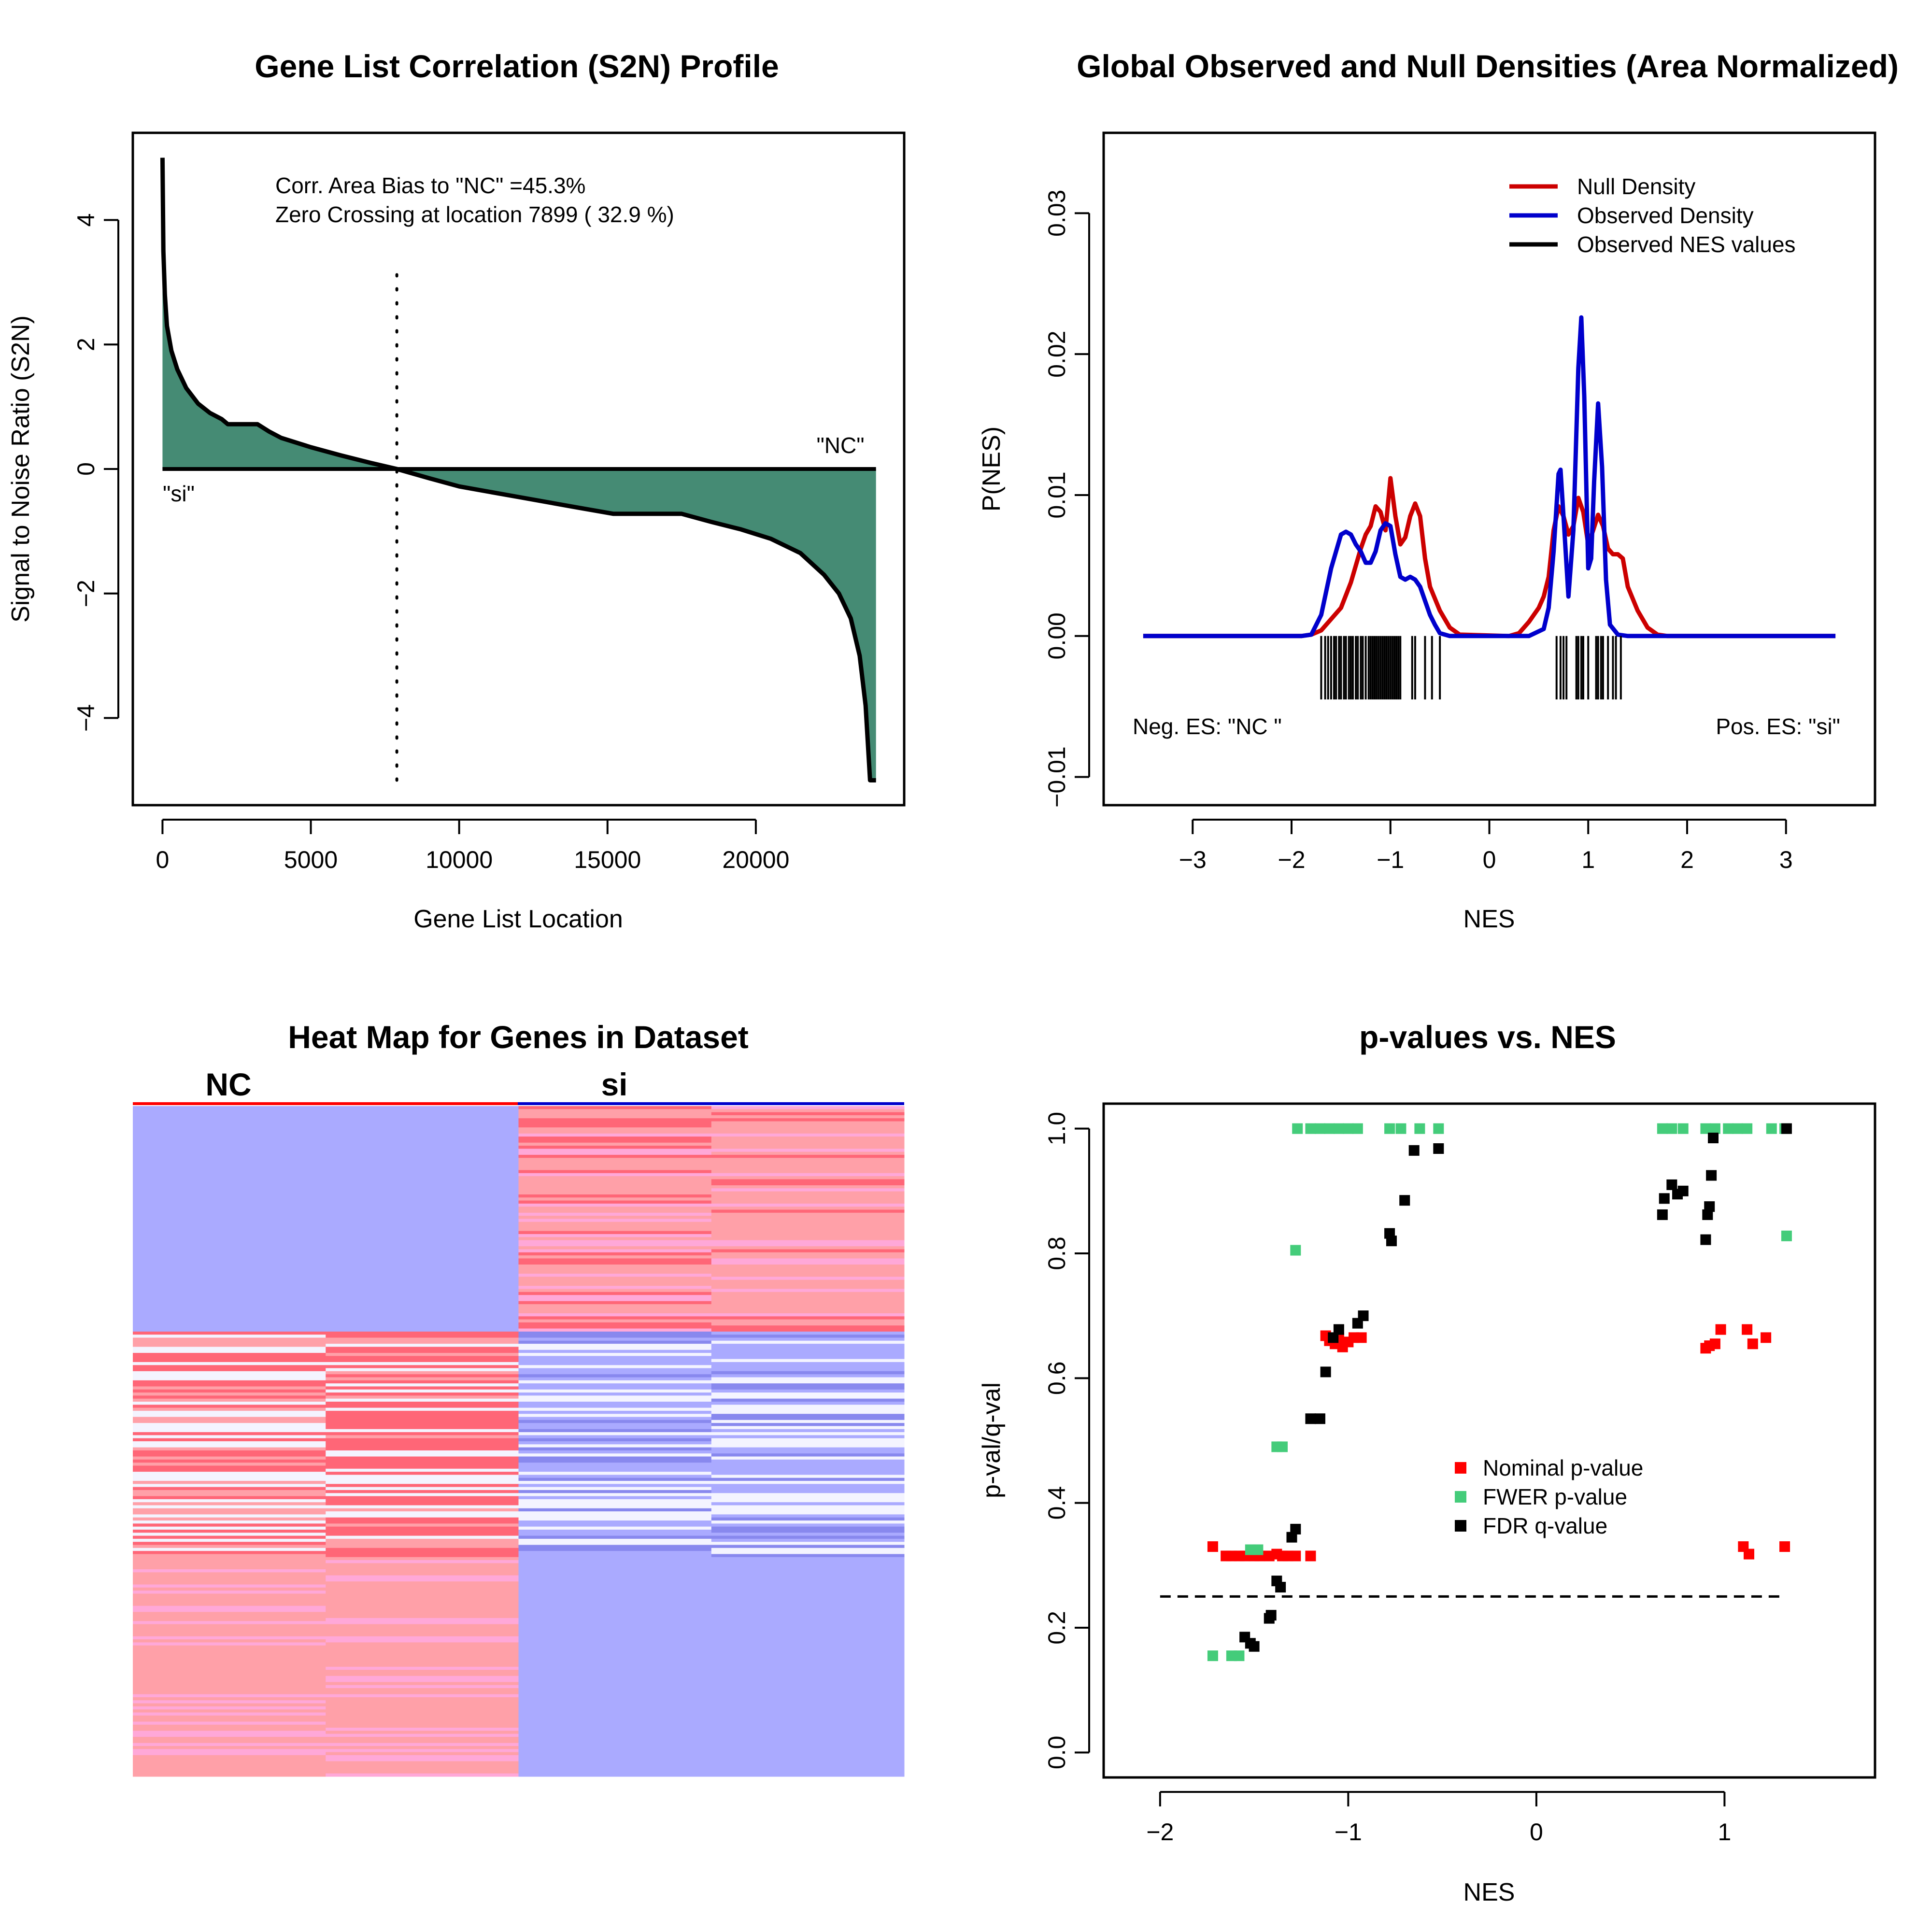 The height and width of the screenshot is (1932, 1932). I want to click on s2n-label-si: "si", so click(179, 493).